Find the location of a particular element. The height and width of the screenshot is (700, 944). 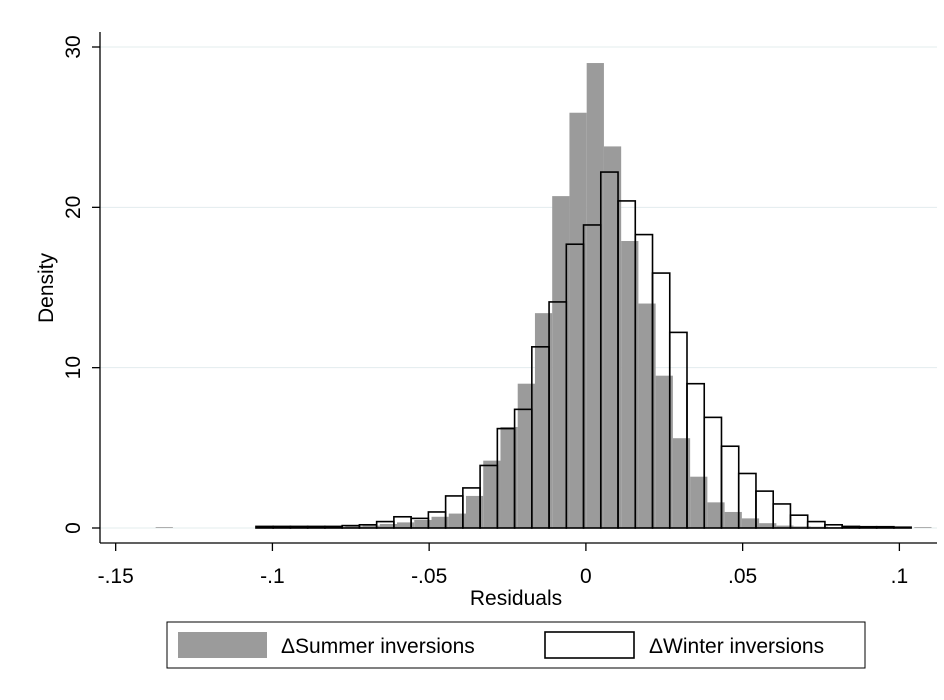

y-tick-label-1: 10 is located at coordinates (73, 367).